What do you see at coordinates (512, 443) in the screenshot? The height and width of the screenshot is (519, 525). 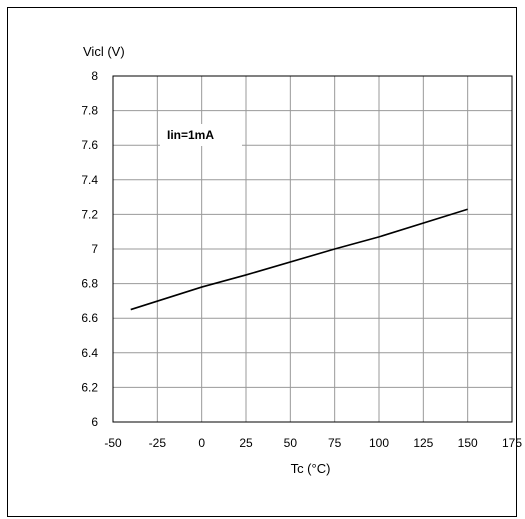 I see `x-tick-label: 175` at bounding box center [512, 443].